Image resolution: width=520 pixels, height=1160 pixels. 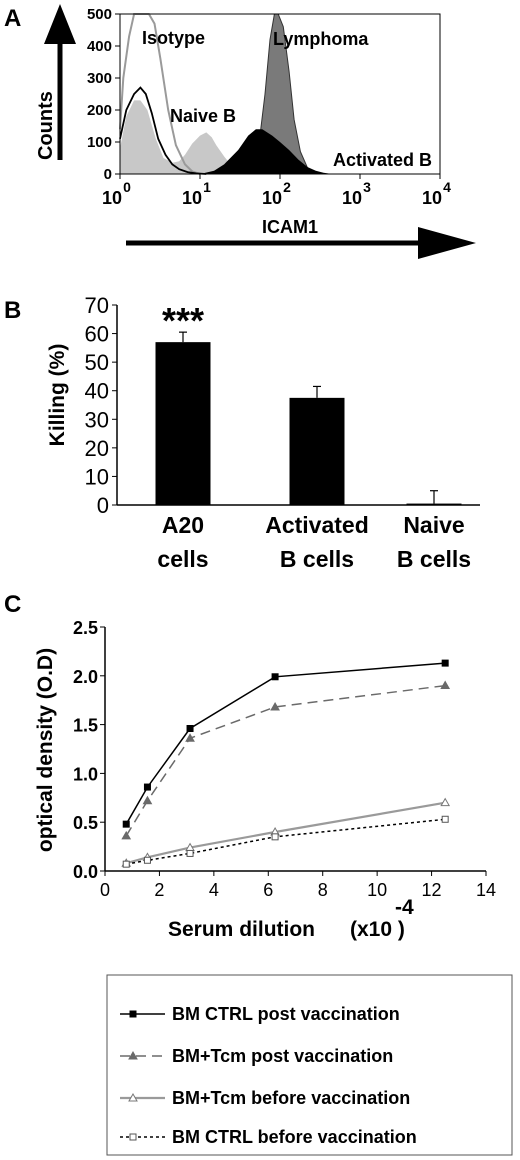 I want to click on category-label: Activated, so click(x=317, y=525).